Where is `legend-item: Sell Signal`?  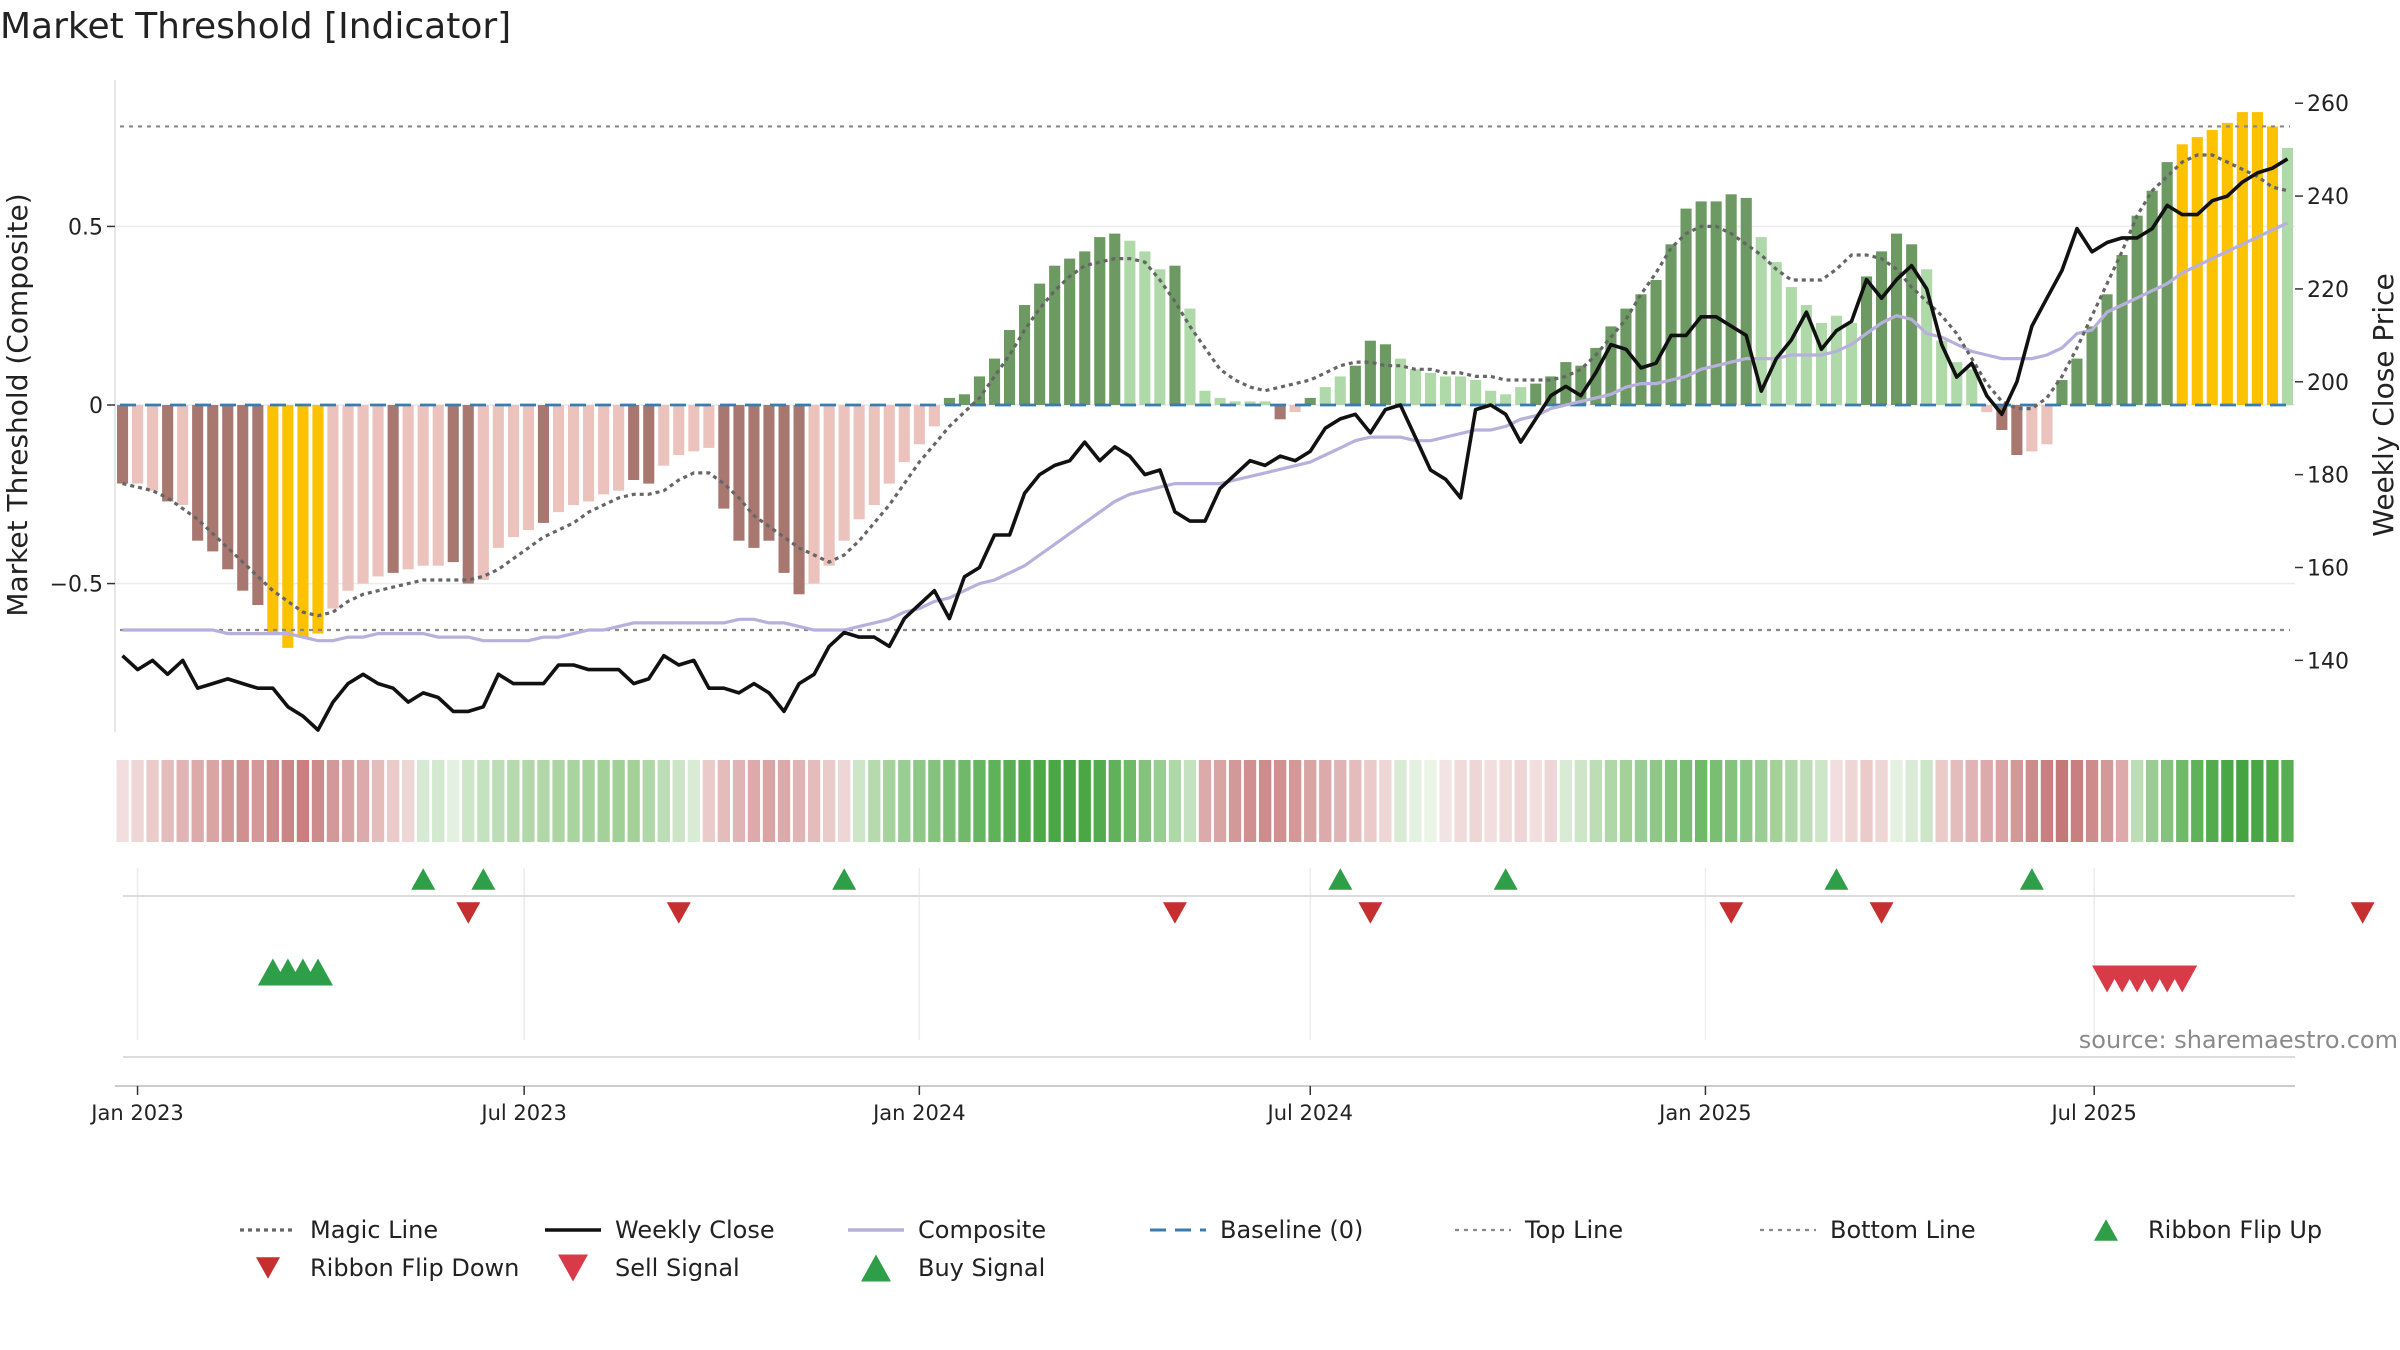
legend-item: Sell Signal is located at coordinates (649, 1268).